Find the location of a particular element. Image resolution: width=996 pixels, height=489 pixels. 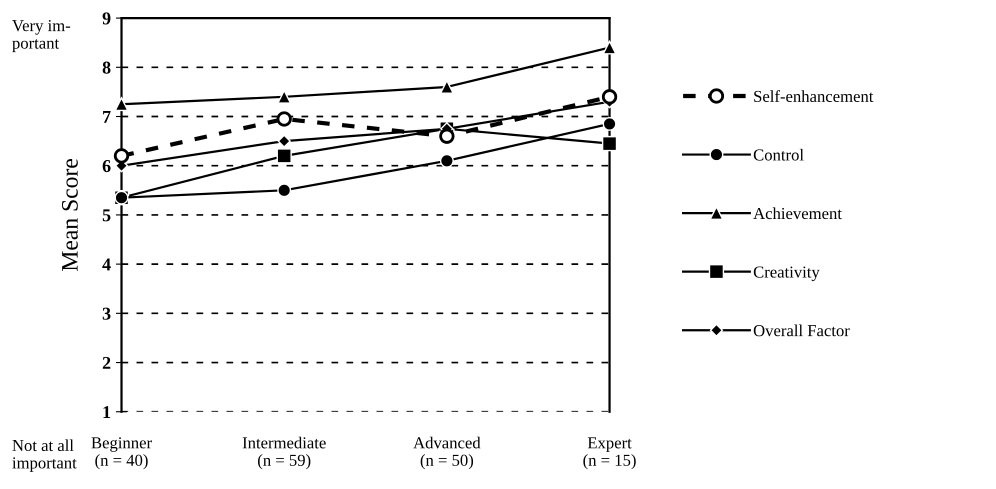

y-tick-label: 3 is located at coordinates (106, 314).